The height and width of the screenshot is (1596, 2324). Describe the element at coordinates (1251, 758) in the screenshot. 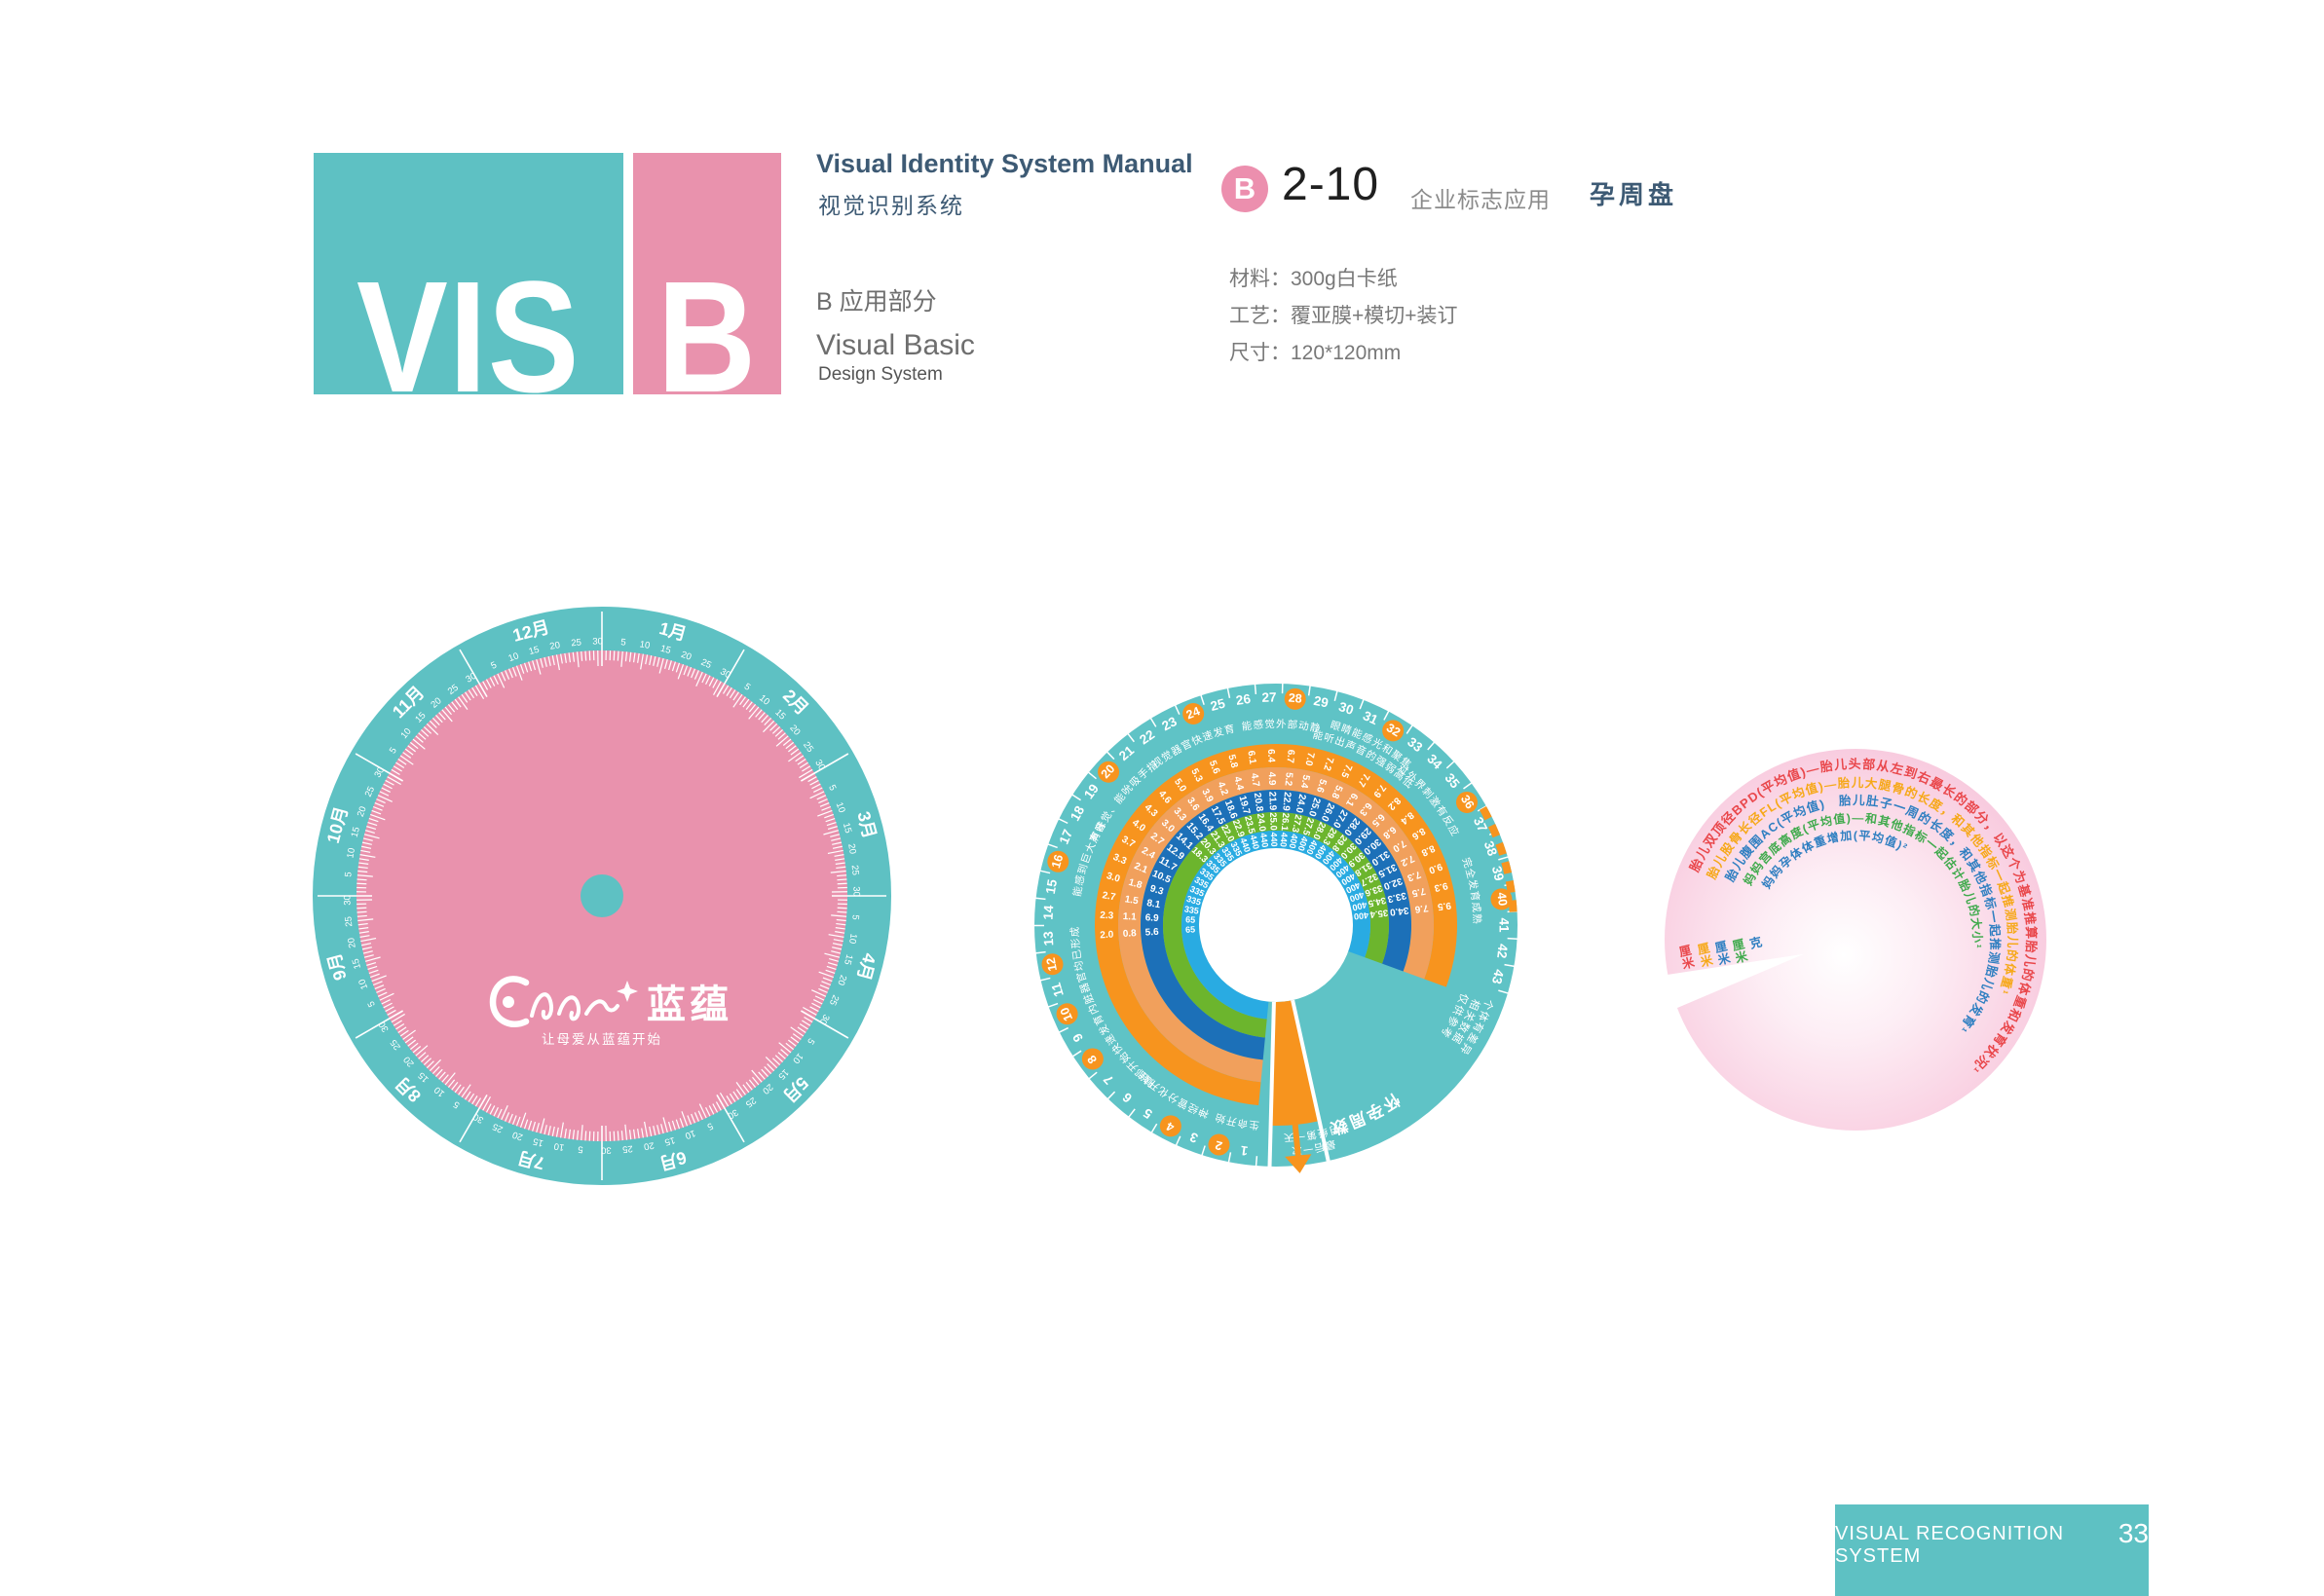

I see `svg-text: 6.1` at that location.